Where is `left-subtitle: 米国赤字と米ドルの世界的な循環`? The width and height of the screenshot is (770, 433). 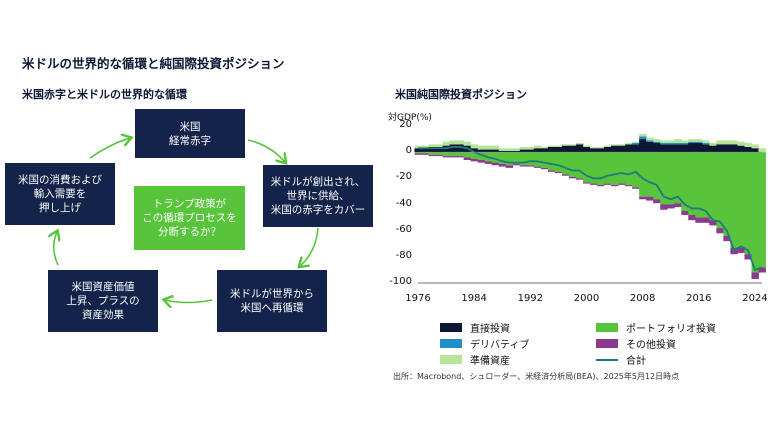 left-subtitle: 米国赤字と米ドルの世界的な循環 is located at coordinates (104, 94).